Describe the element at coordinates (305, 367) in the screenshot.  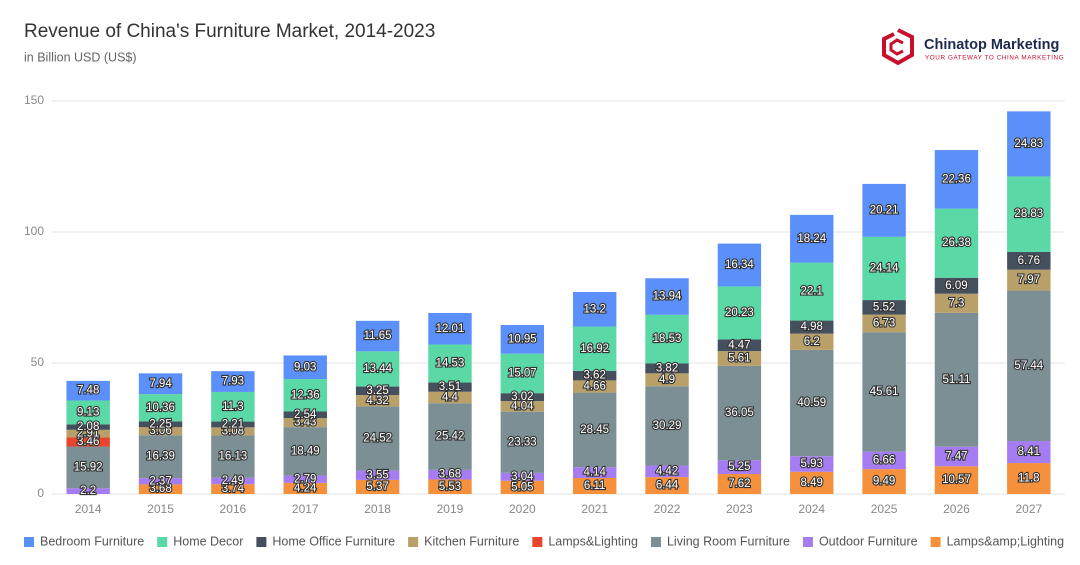
I see `value-label: 9.03` at that location.